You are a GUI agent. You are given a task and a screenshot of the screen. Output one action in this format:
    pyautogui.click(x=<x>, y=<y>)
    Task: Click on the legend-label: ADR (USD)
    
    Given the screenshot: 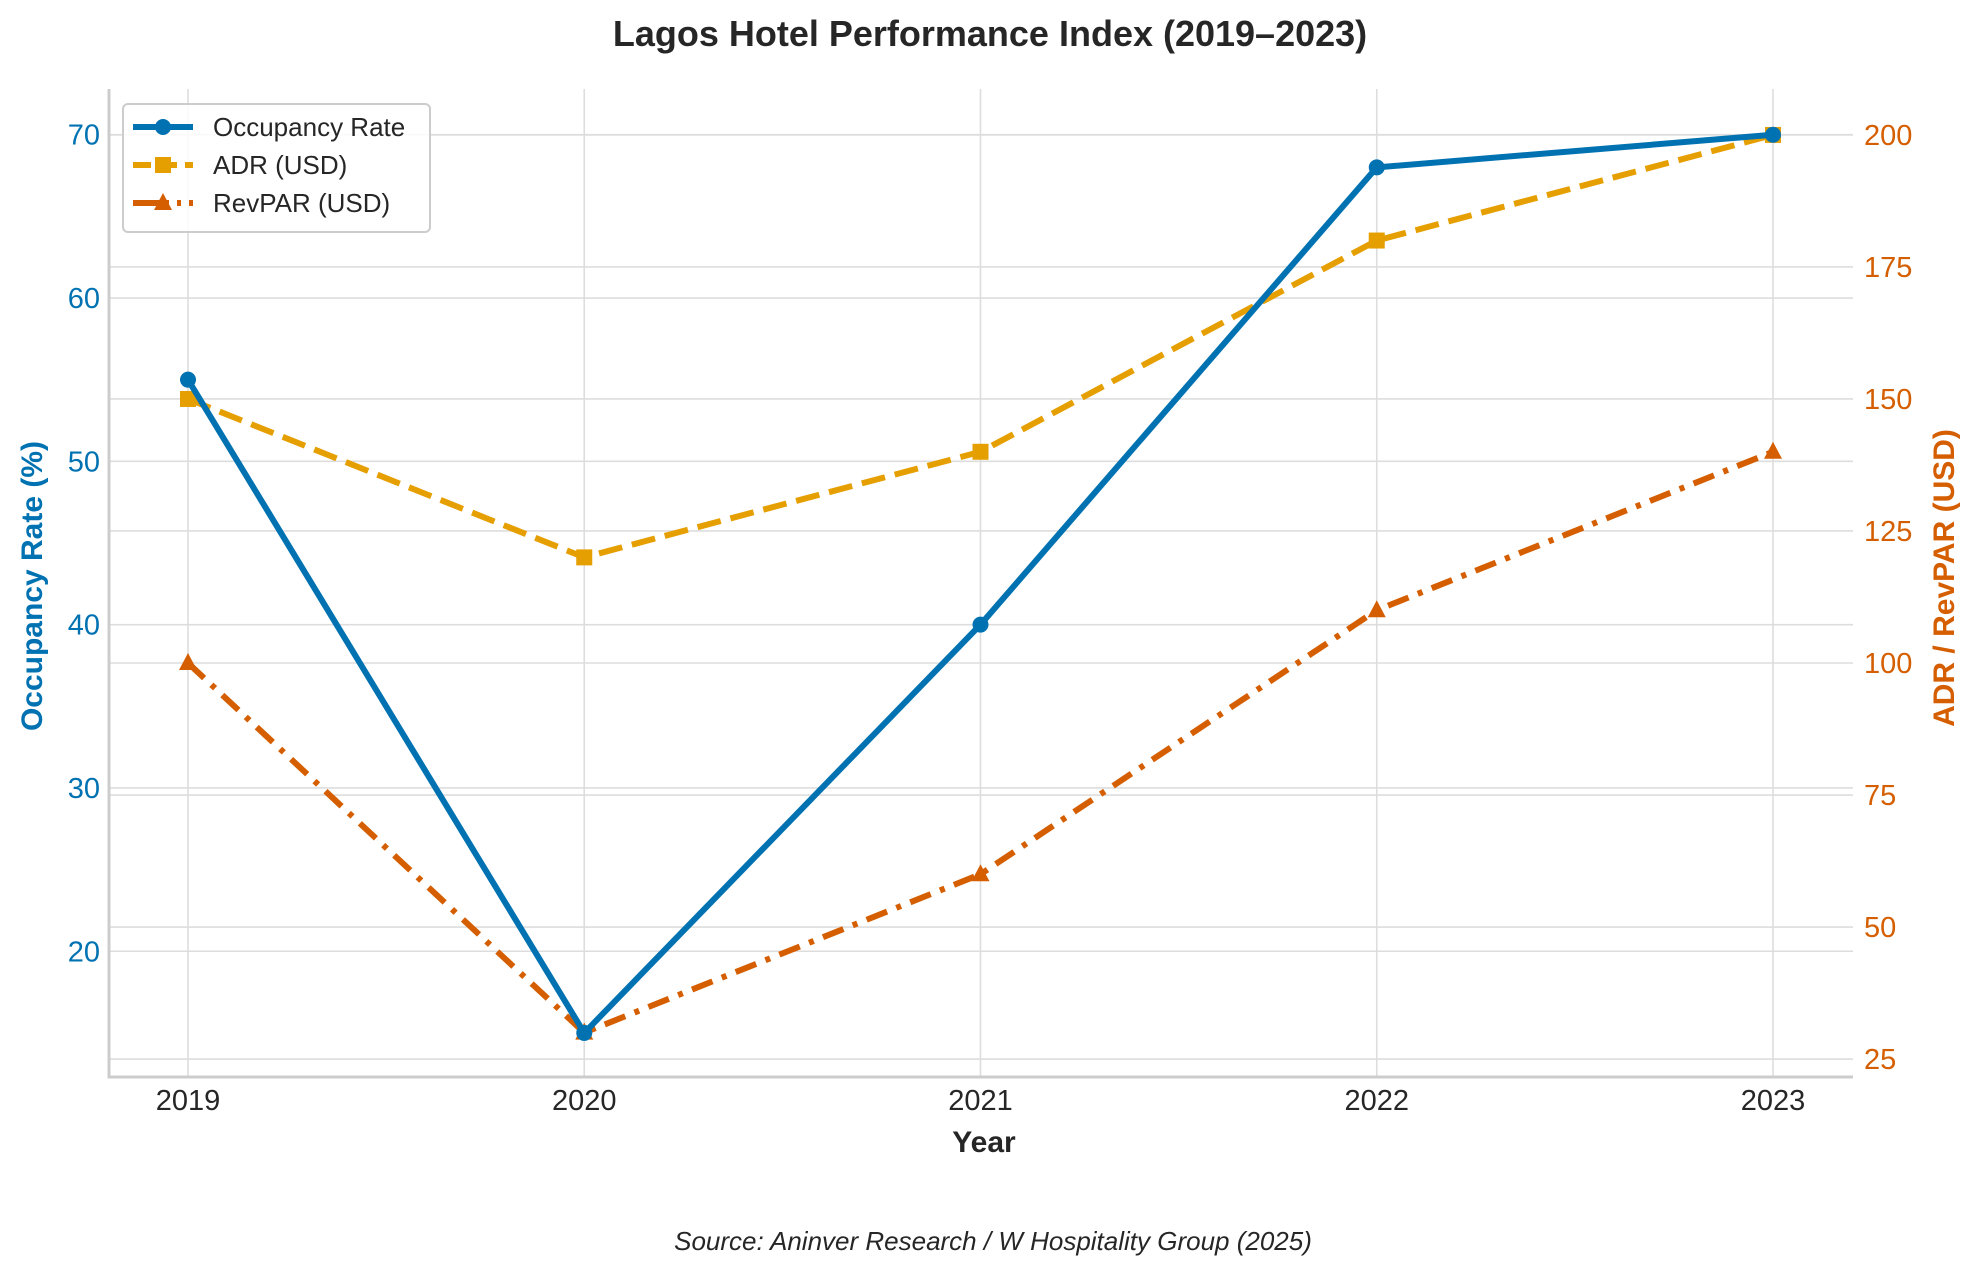 What is the action you would take?
    pyautogui.click(x=280, y=165)
    